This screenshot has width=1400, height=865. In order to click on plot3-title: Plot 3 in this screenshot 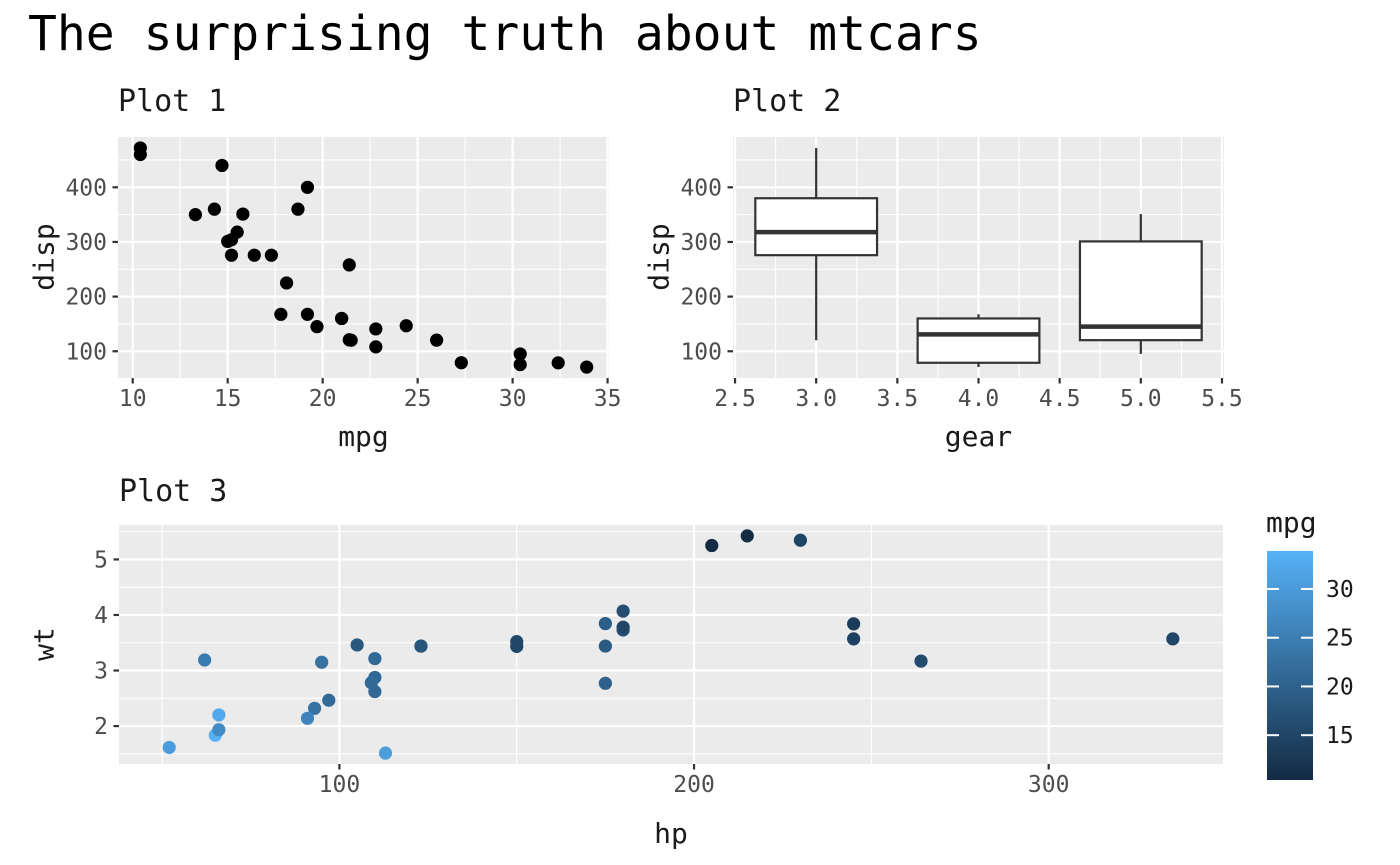, I will do `click(173, 491)`.